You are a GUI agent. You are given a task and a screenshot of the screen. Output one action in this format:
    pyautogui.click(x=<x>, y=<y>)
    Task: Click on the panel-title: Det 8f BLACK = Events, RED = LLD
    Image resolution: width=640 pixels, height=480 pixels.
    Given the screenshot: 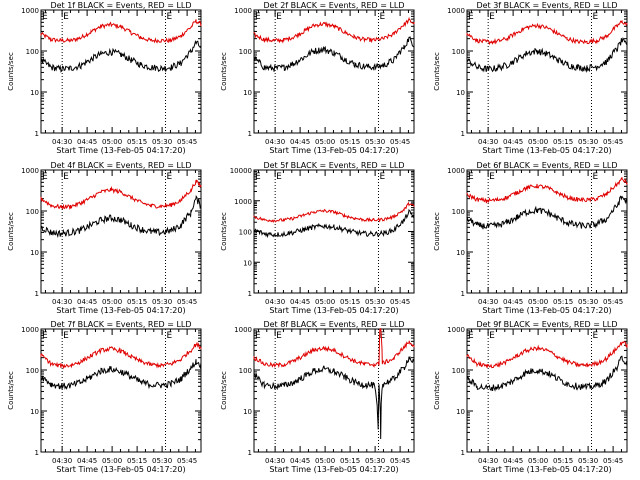 What is the action you would take?
    pyautogui.click(x=333, y=324)
    